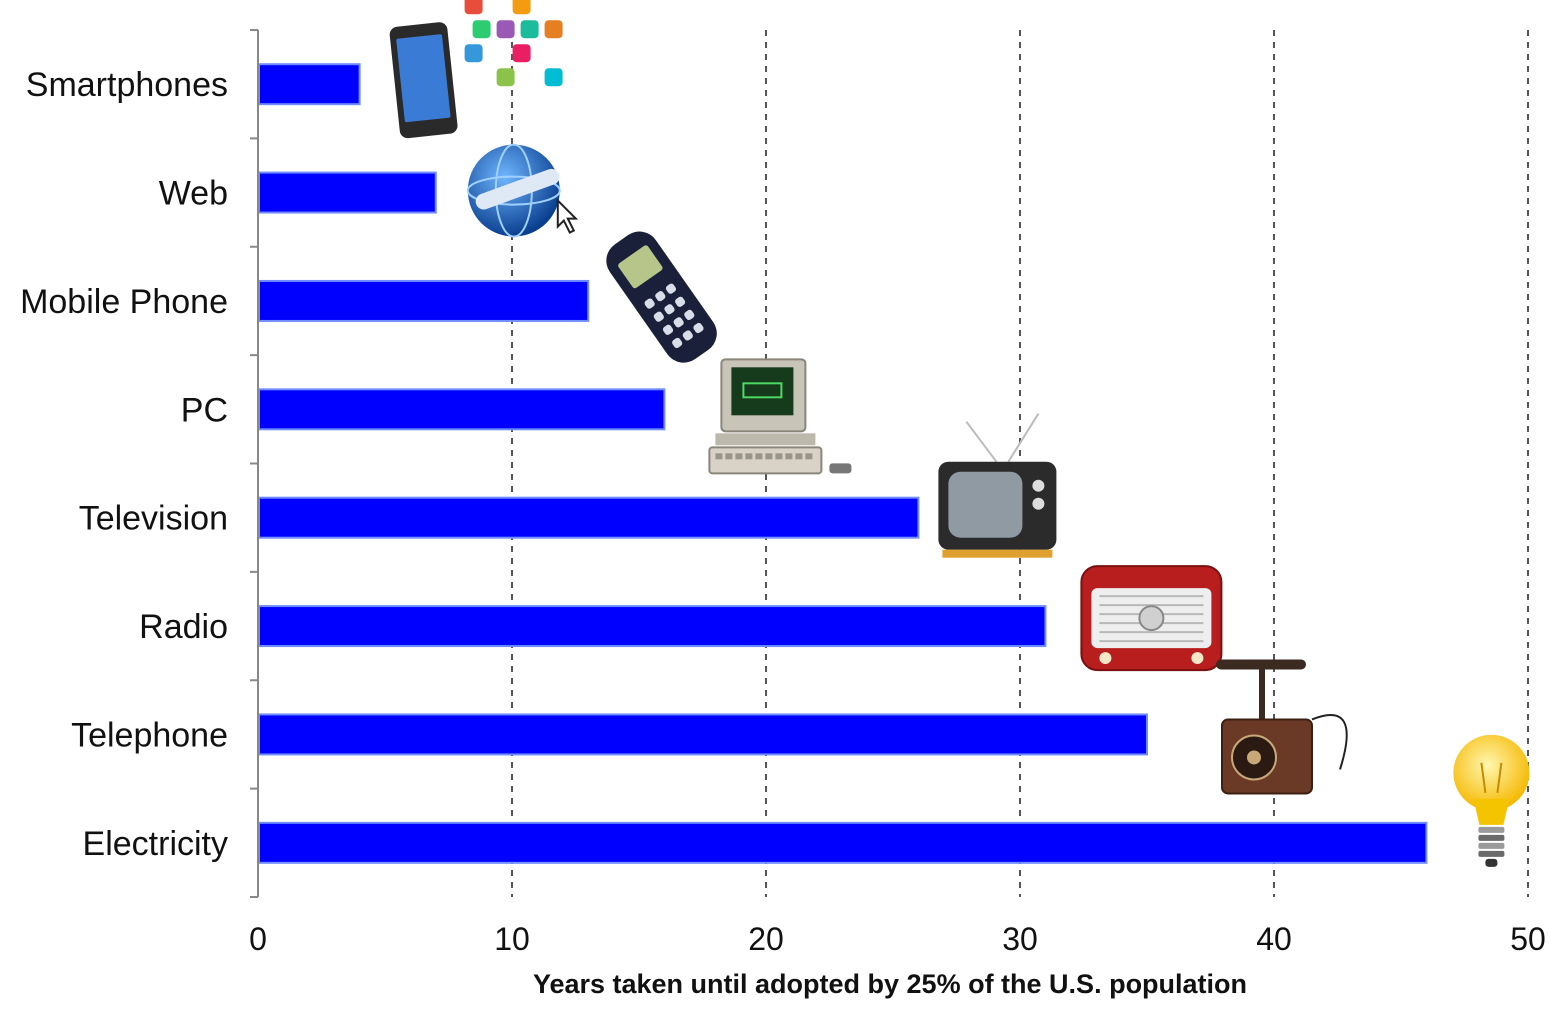 The image size is (1550, 1009). Describe the element at coordinates (703, 734) in the screenshot. I see `bar-telephone` at that location.